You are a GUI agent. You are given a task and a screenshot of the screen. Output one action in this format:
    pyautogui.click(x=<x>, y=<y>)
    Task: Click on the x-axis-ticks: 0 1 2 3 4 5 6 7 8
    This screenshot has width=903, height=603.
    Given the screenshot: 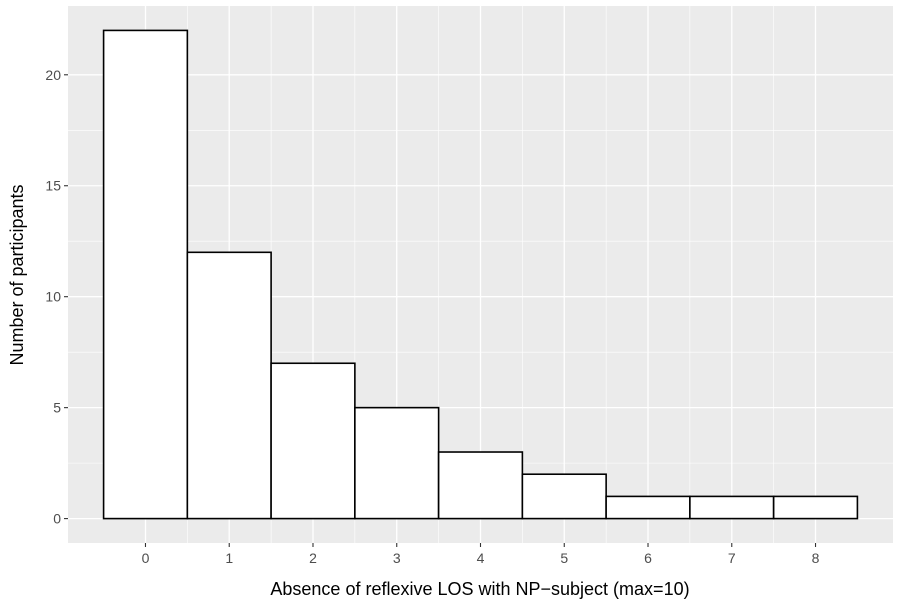 What is the action you would take?
    pyautogui.click(x=481, y=554)
    